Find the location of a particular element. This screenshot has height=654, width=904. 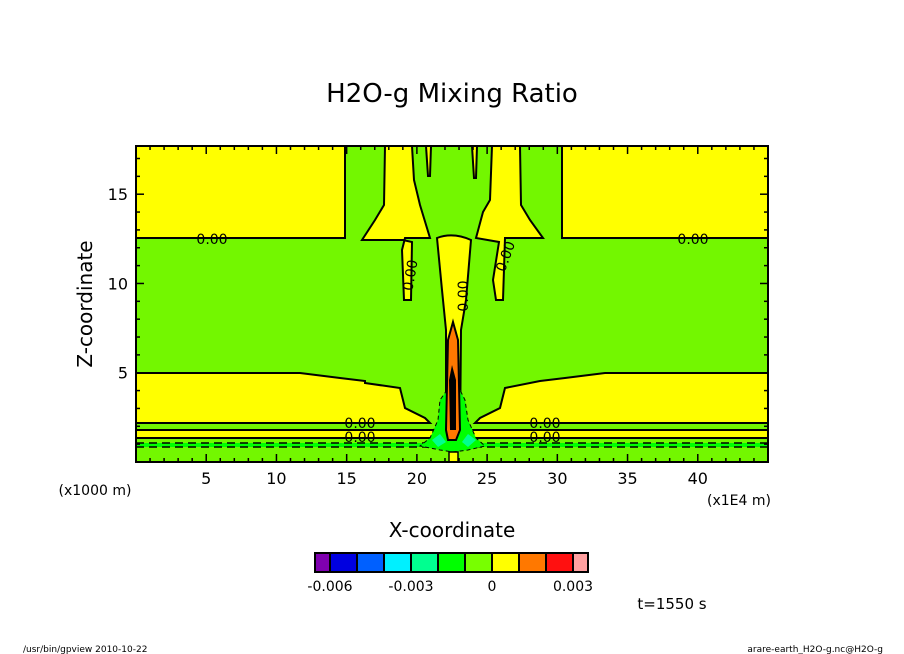

colorbar-tick-label: -0.006 is located at coordinates (329, 587).